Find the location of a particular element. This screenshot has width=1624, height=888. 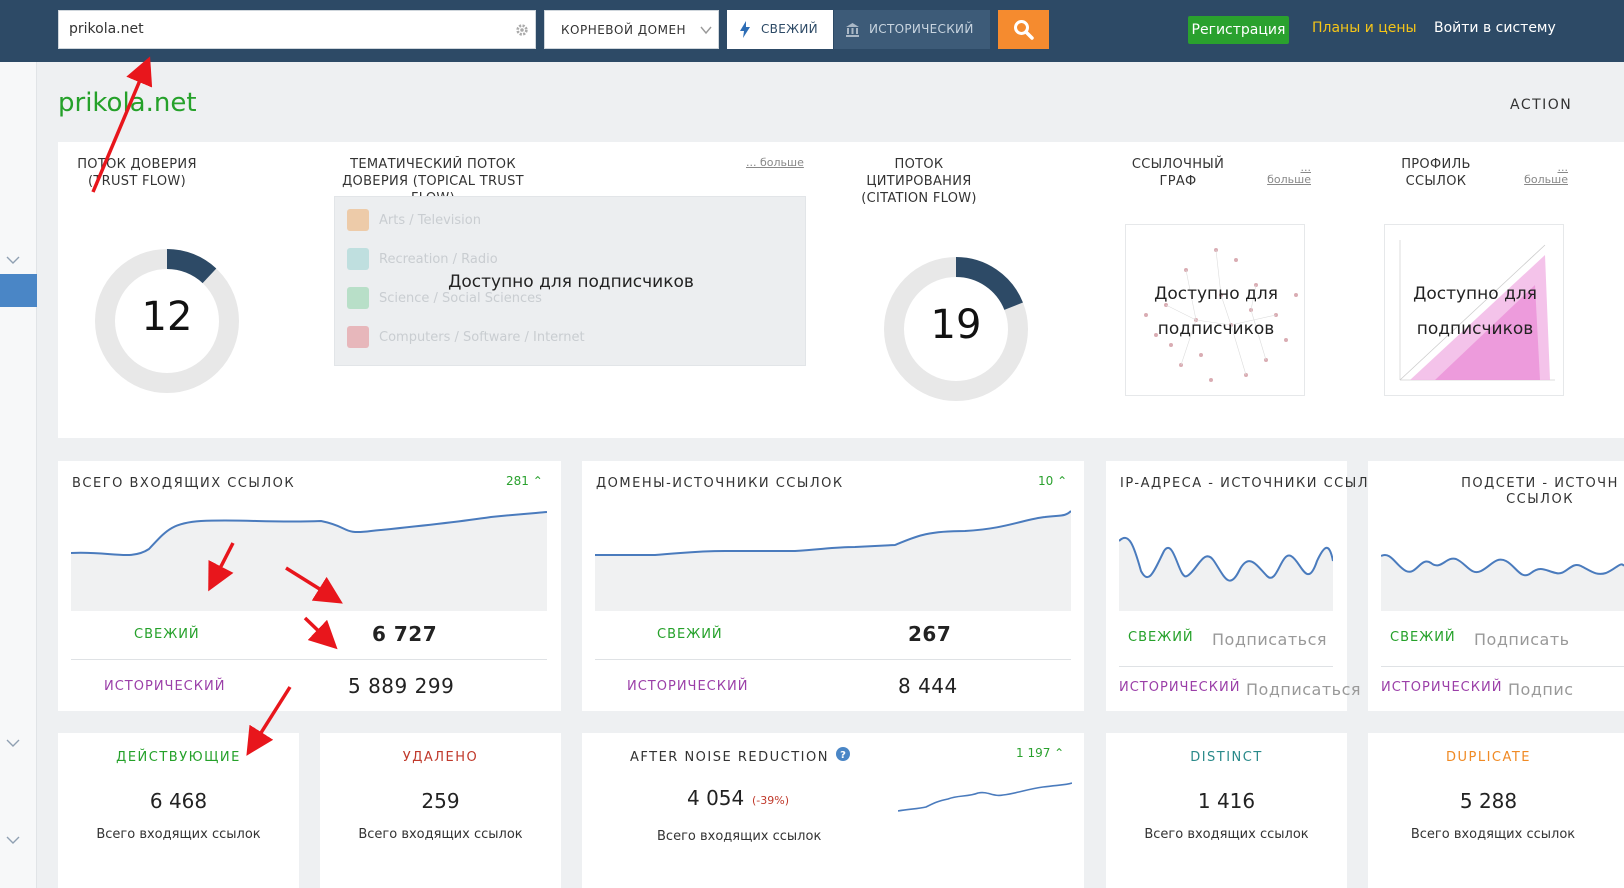

trust-flow-title: ПОТОК ДОВЕРИЯ (TRUST FLOW) is located at coordinates (137, 173).